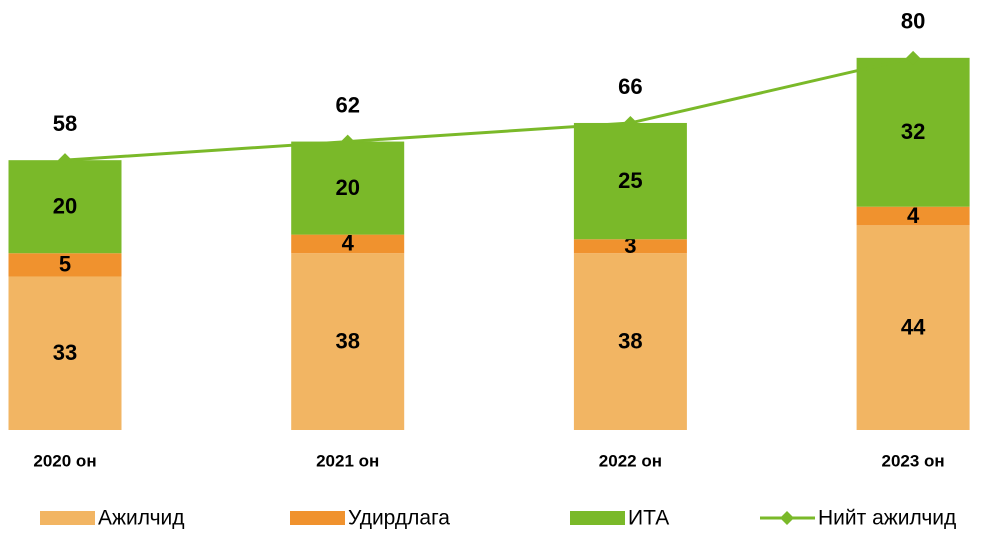 This screenshot has height=534, width=1000. I want to click on data-label: 3, so click(630, 245).